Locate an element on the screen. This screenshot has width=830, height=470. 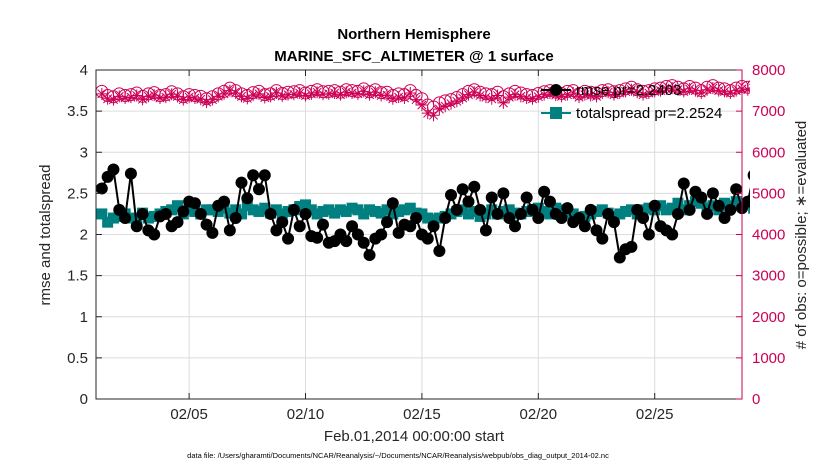
y-right-axis-label: # of obs: o=possible; ∗=evaluated is located at coordinates (801, 235).